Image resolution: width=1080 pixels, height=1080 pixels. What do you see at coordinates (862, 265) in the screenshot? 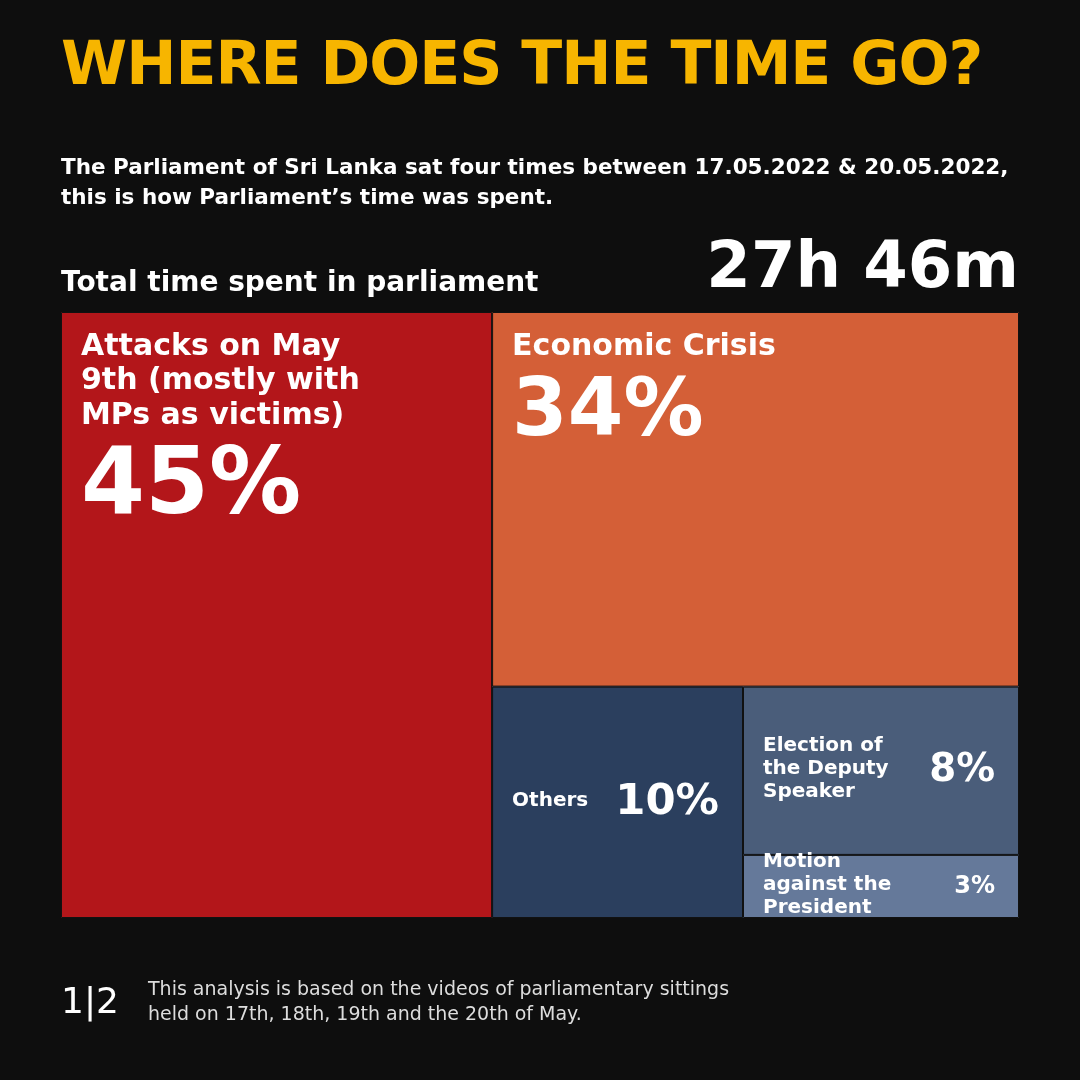
I see `text: 27h 46m` at bounding box center [862, 265].